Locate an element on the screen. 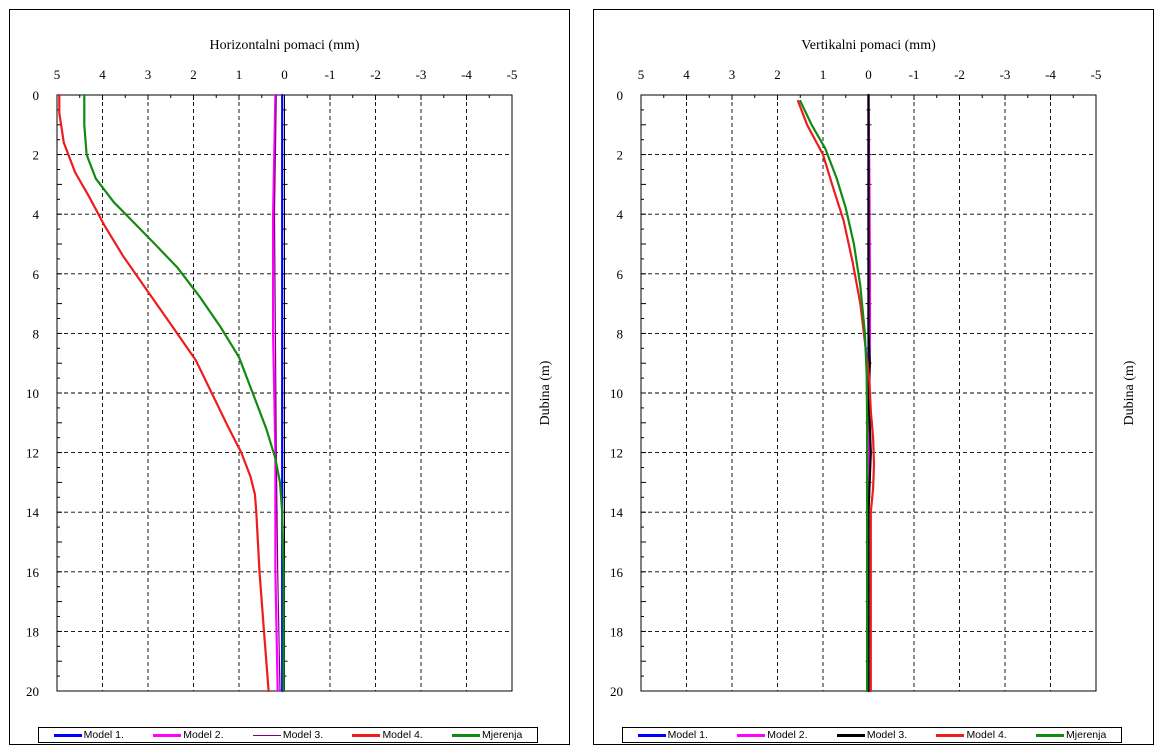 This screenshot has height=745, width=1160. legend-swatch-purple is located at coordinates (266, 735).